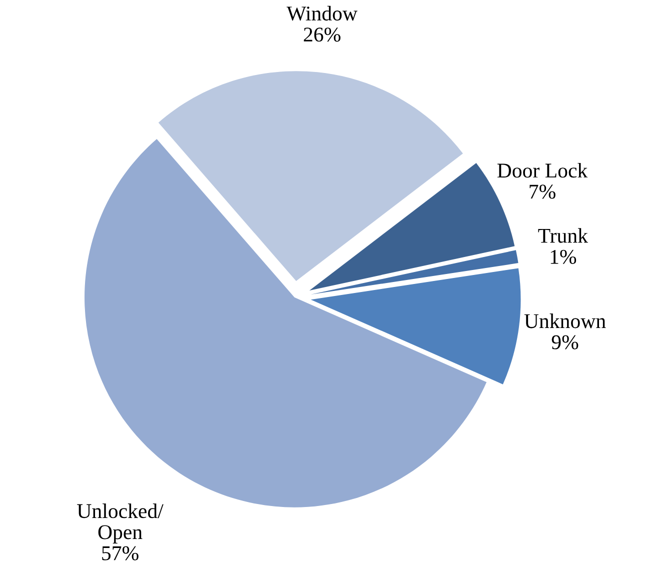 Image resolution: width=661 pixels, height=565 pixels. I want to click on data-label: 9%, so click(565, 342).